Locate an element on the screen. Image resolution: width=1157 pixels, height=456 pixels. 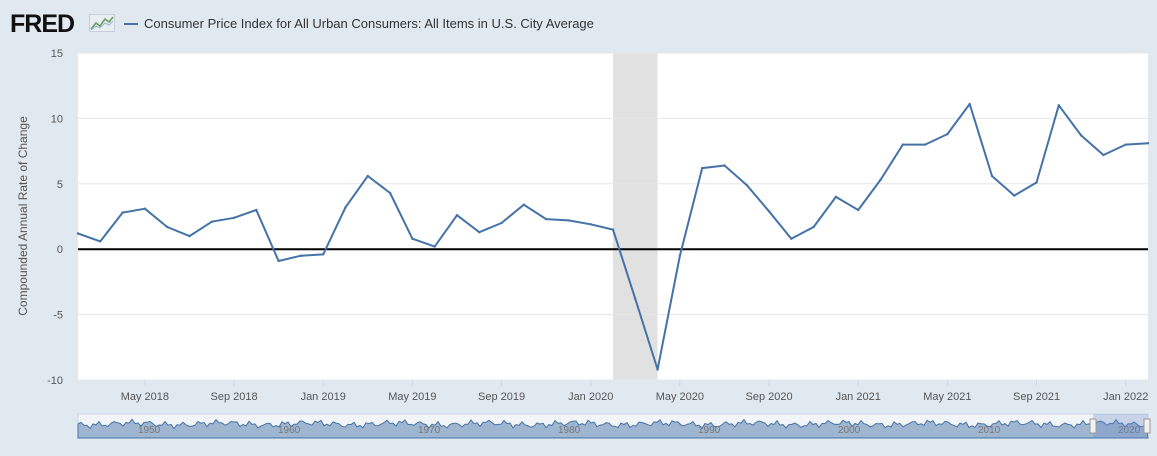
navigator-year-labels: 1950 1960 1970 1980 1990 2000 2010 2020 is located at coordinates (639, 430).